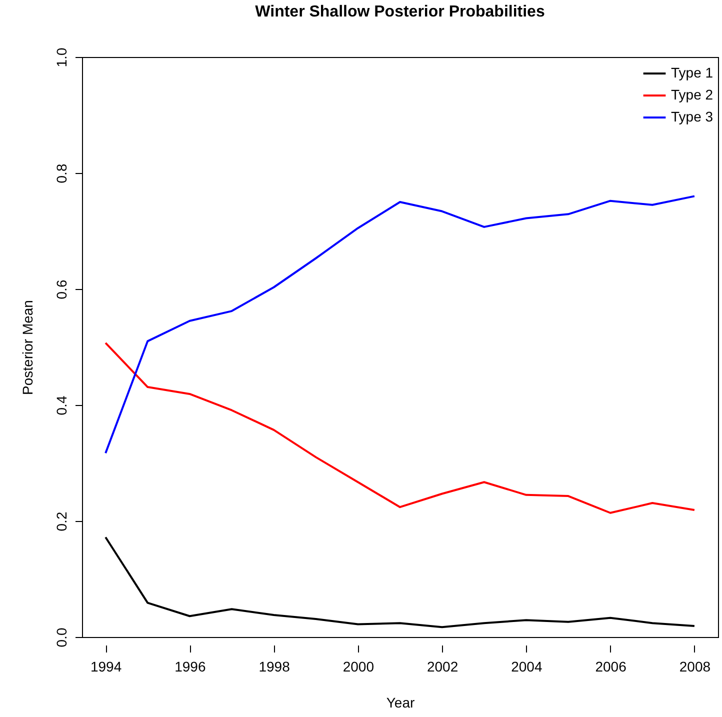 This screenshot has width=722, height=717. What do you see at coordinates (62, 174) in the screenshot?
I see `y-tick-label: 0.8` at bounding box center [62, 174].